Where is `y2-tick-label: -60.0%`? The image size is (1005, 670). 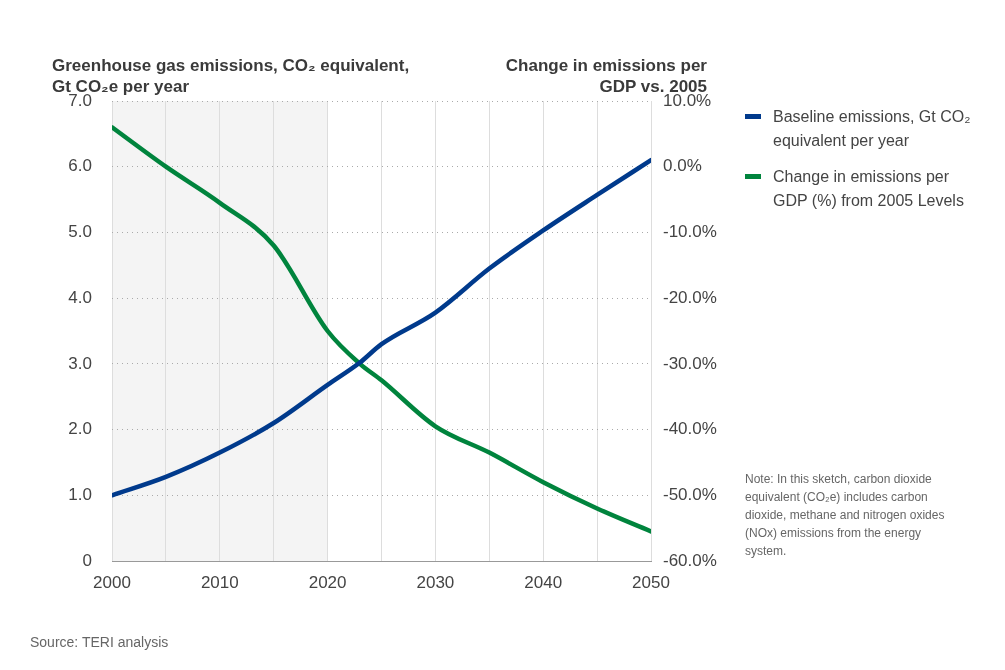 y2-tick-label: -60.0% is located at coordinates (690, 560).